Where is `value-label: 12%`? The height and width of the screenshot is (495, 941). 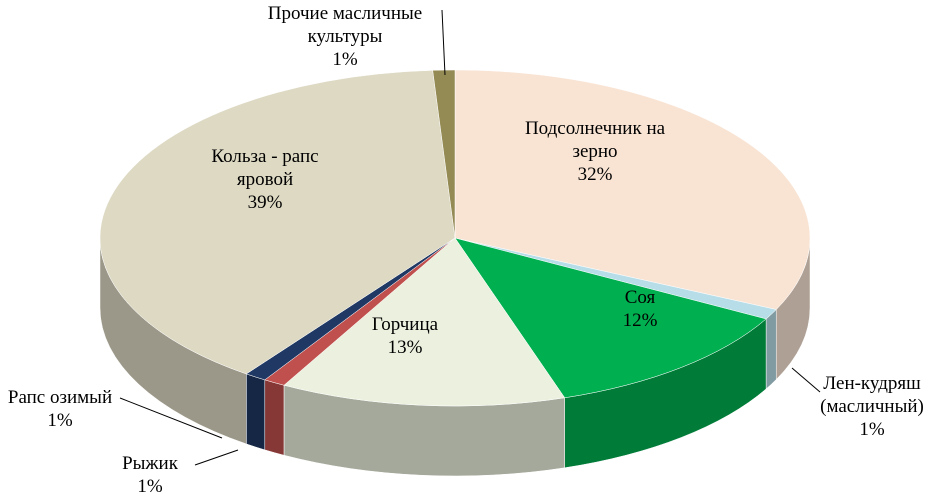
value-label: 12% is located at coordinates (640, 320).